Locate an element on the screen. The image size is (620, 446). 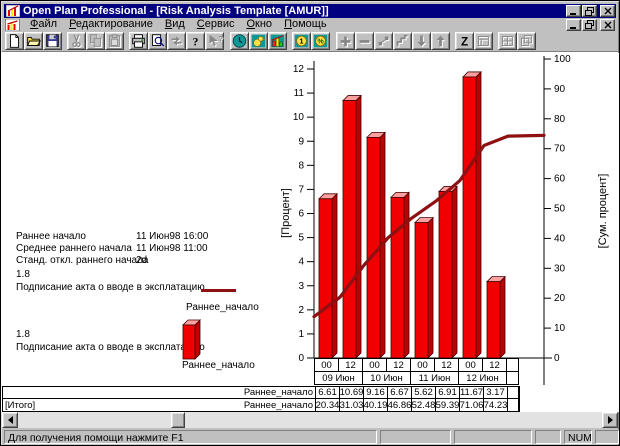
scroll-right-button is located at coordinates (610, 420).